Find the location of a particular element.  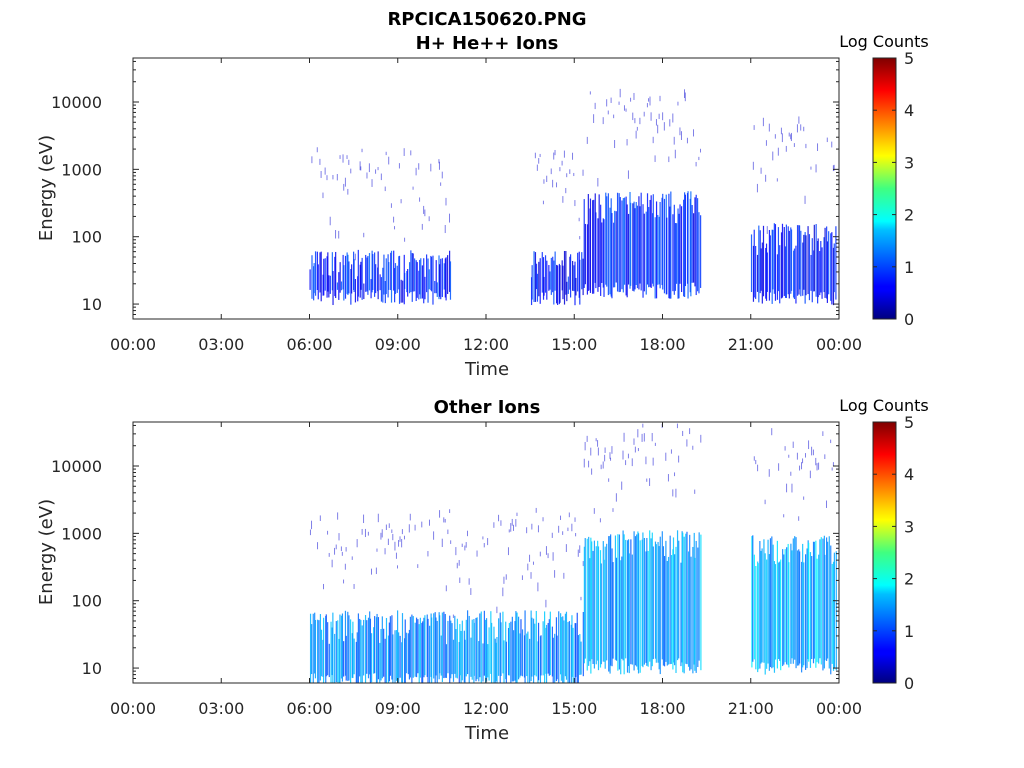

y-tick-label: 100 is located at coordinates (86, 601).